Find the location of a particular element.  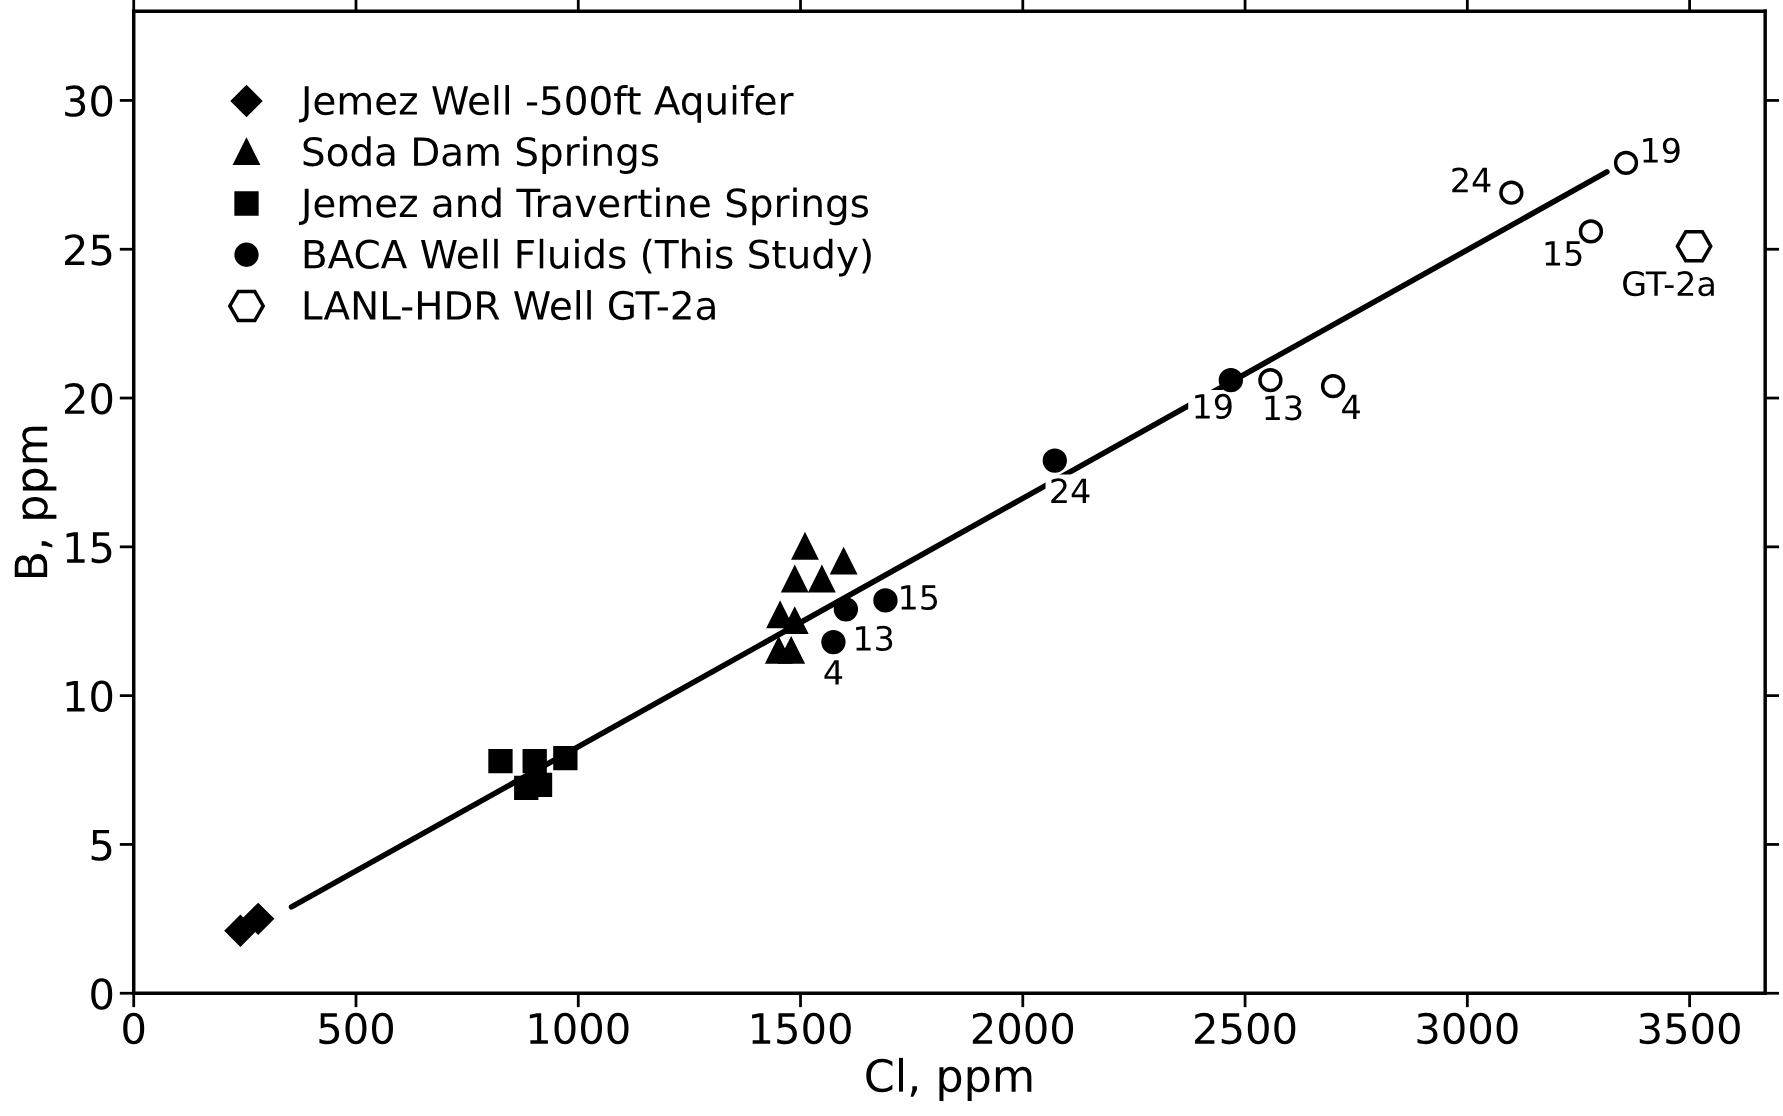

legend-label: Soda Dam Springs is located at coordinates (481, 155).